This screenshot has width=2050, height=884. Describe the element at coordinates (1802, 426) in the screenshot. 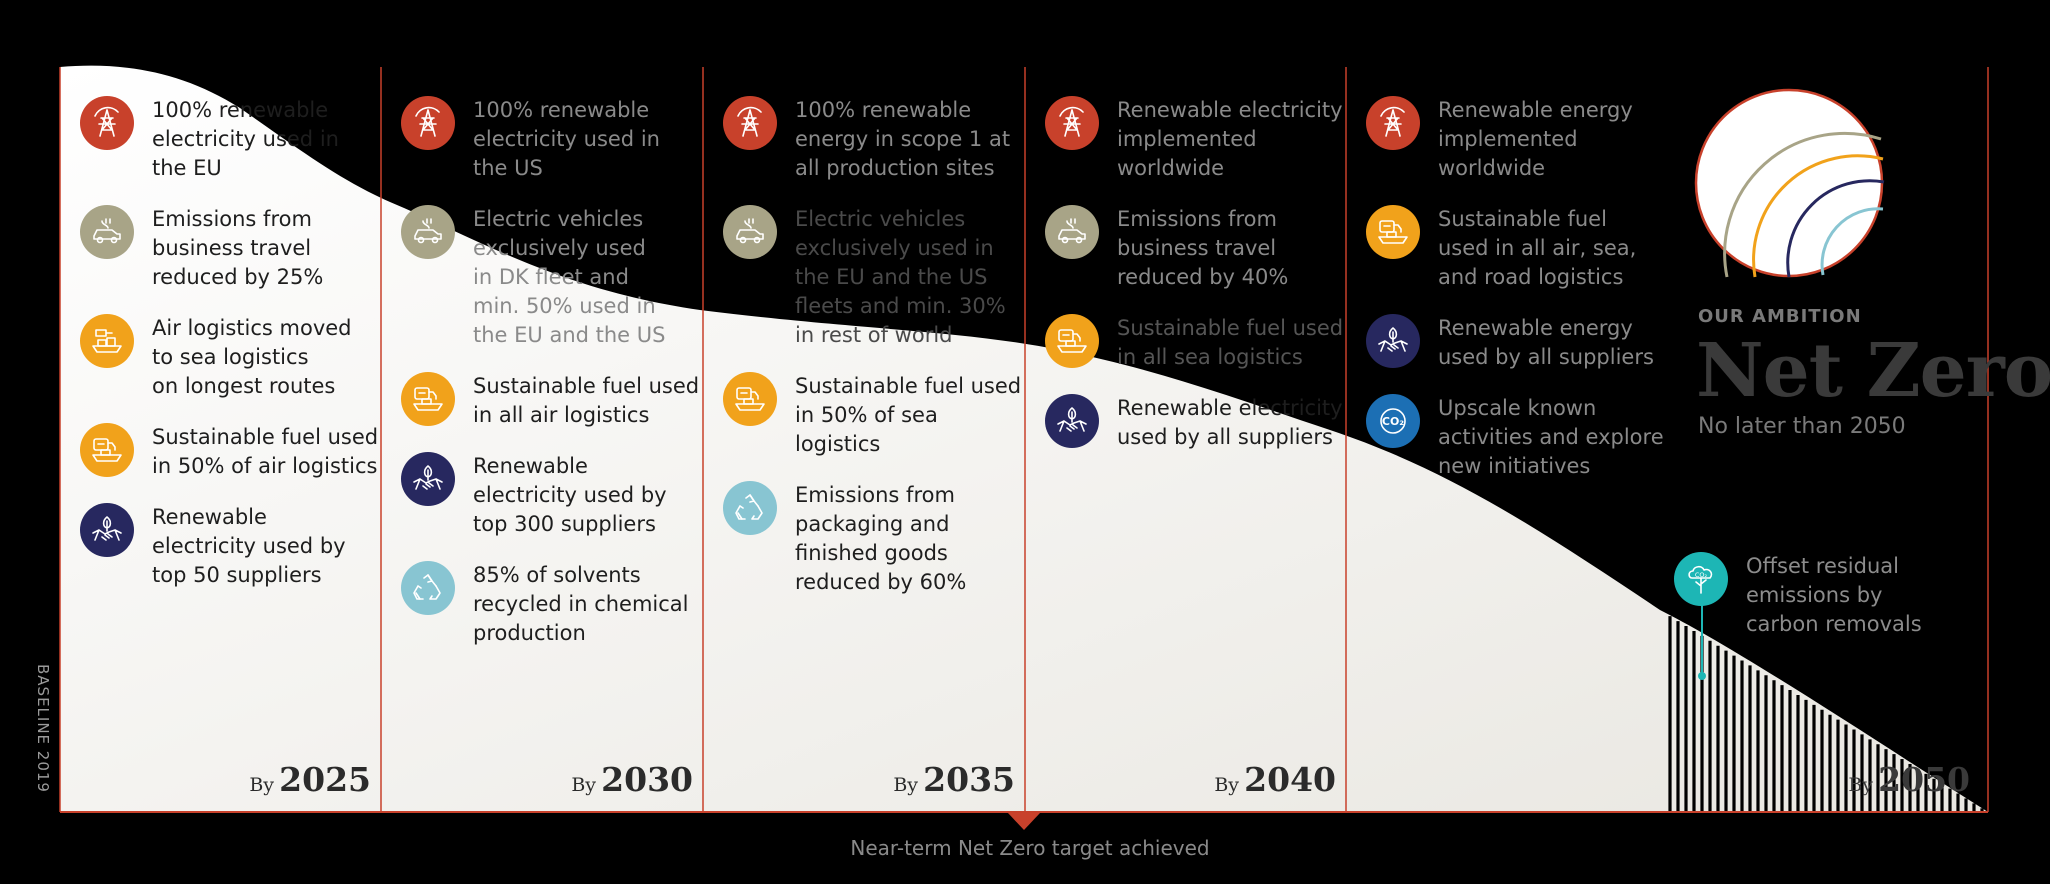

I see `ambition-subtitle: No later than 2050` at that location.